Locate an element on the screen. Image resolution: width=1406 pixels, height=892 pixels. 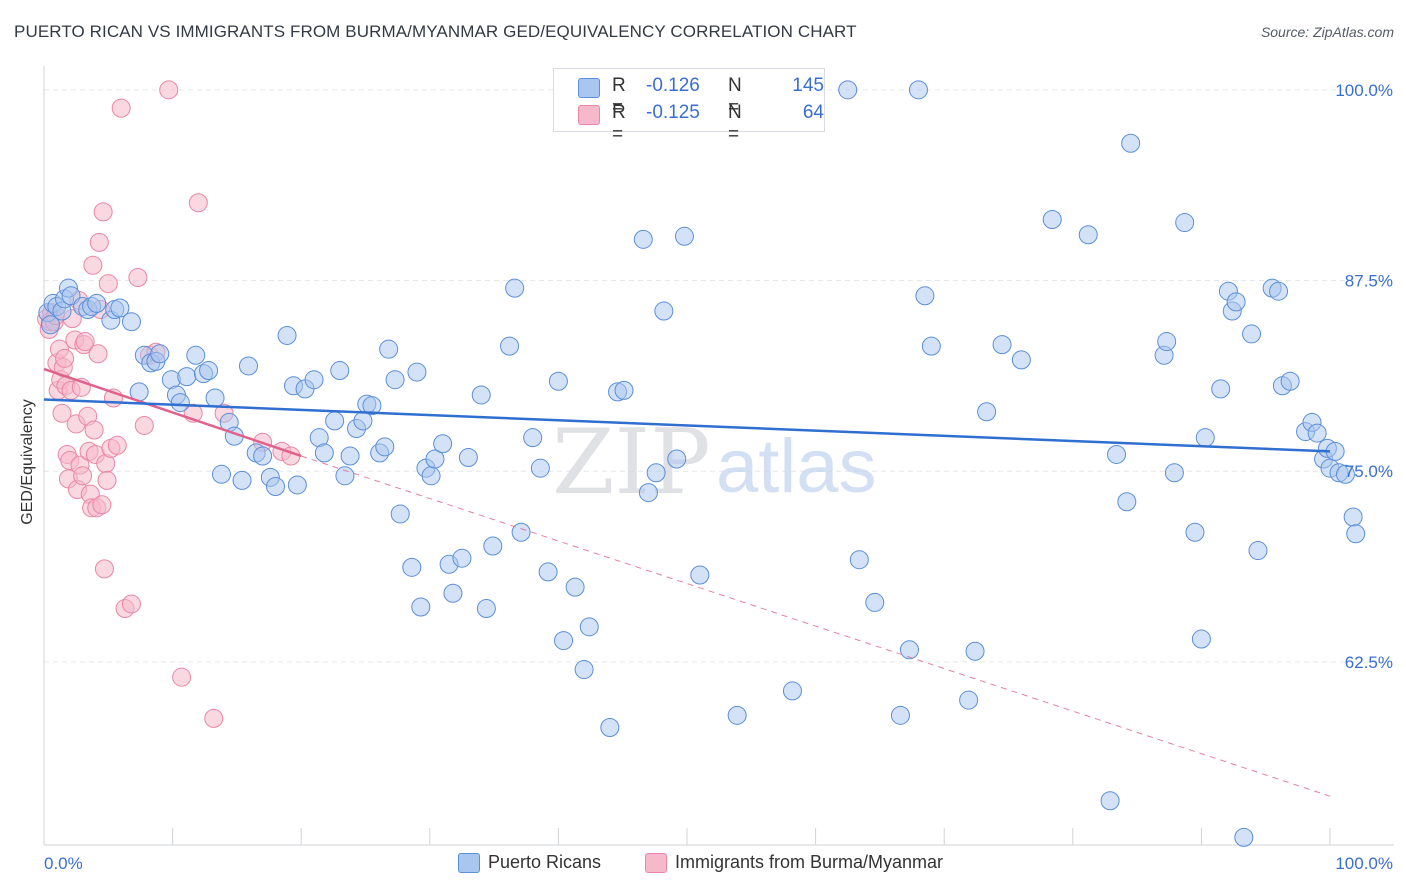
y-tick-label: 87.5% is located at coordinates (1369, 281).